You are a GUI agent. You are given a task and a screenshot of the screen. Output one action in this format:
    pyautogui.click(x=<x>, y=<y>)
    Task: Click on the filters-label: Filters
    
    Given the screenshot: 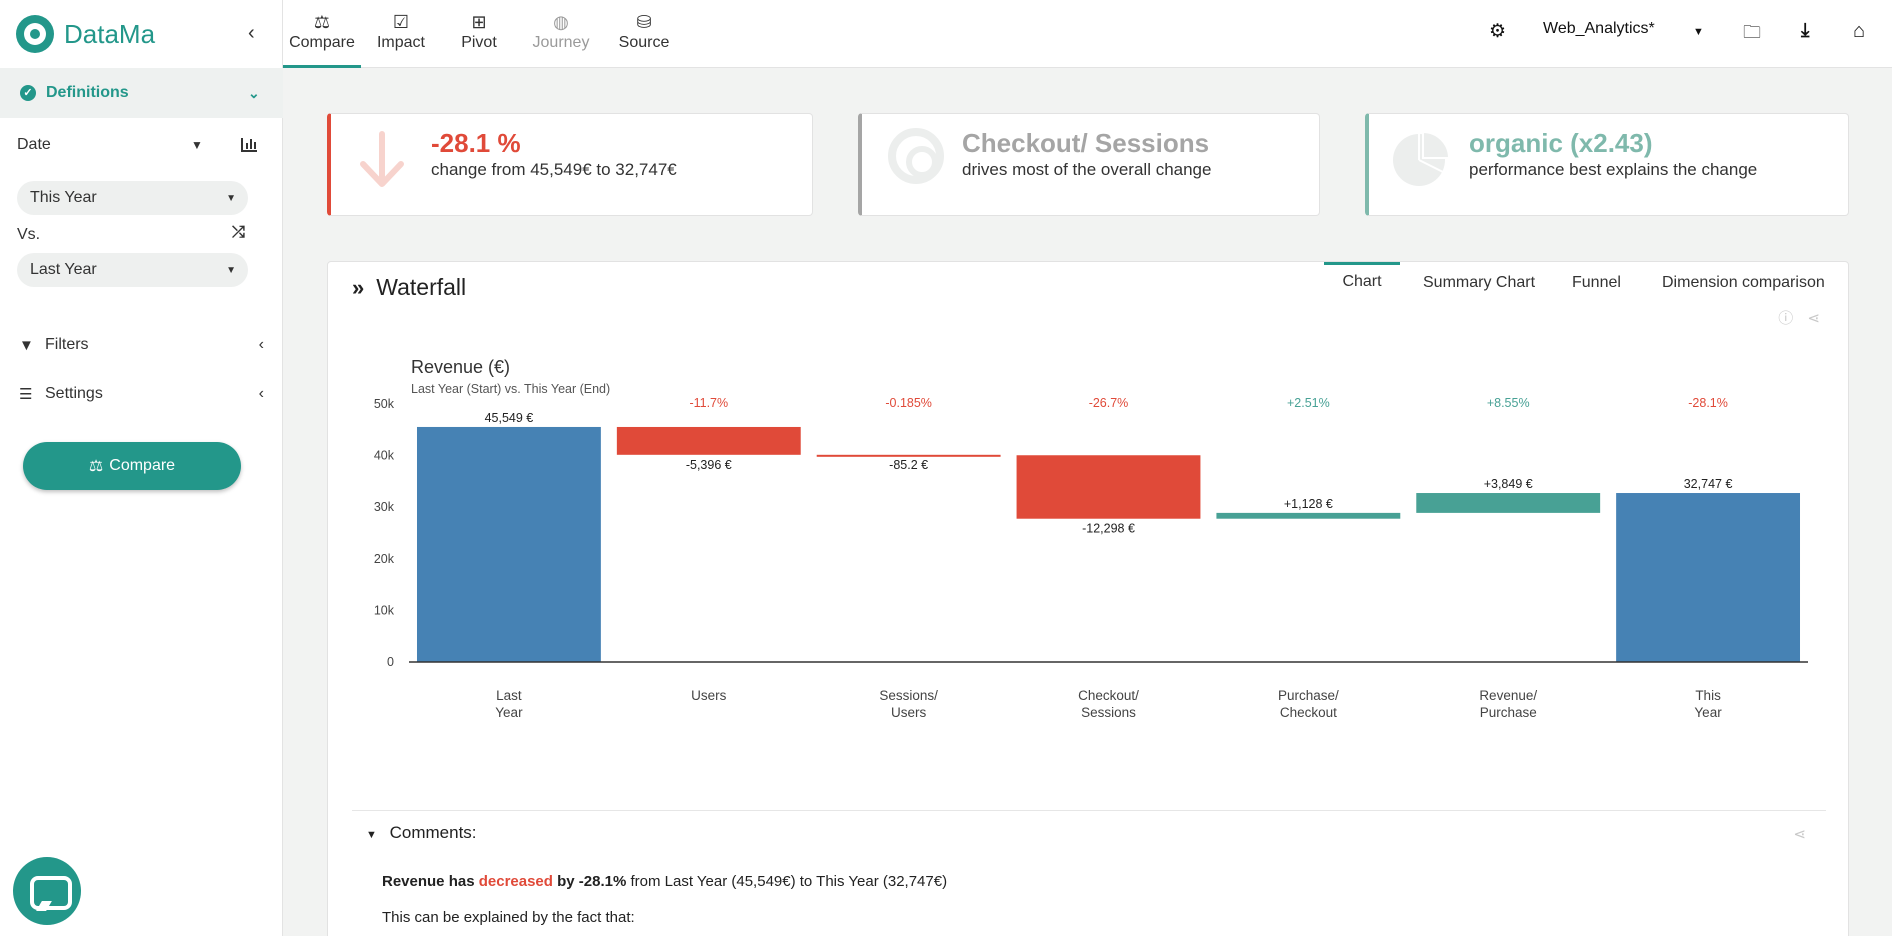 What is the action you would take?
    pyautogui.click(x=67, y=344)
    